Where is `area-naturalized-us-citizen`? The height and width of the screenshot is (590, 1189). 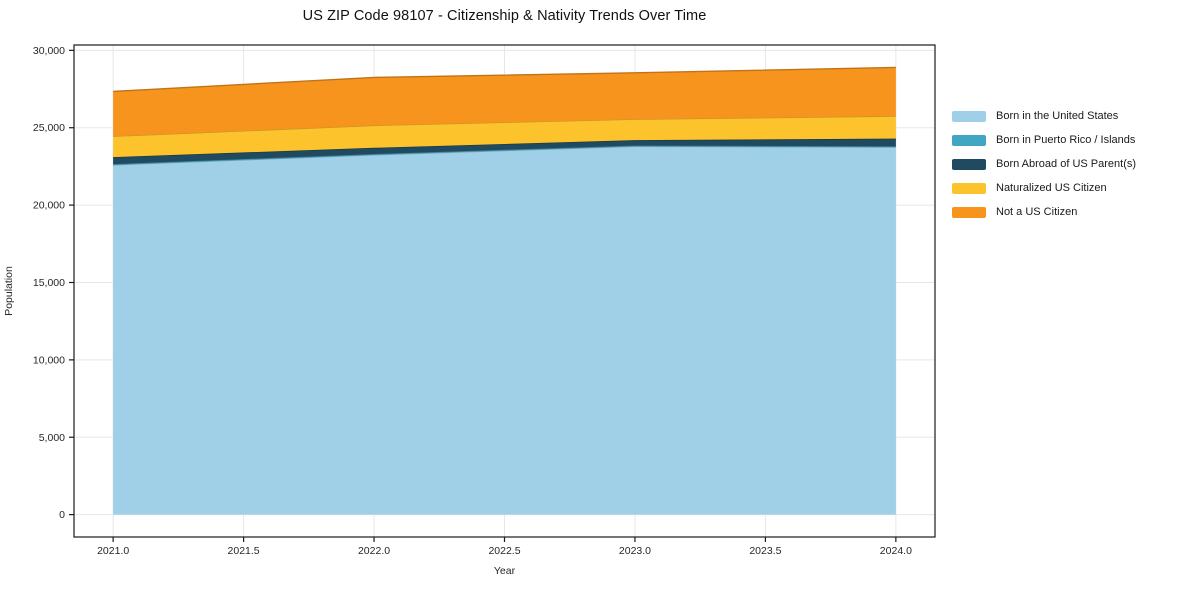
area-naturalized-us-citizen is located at coordinates (504, 137).